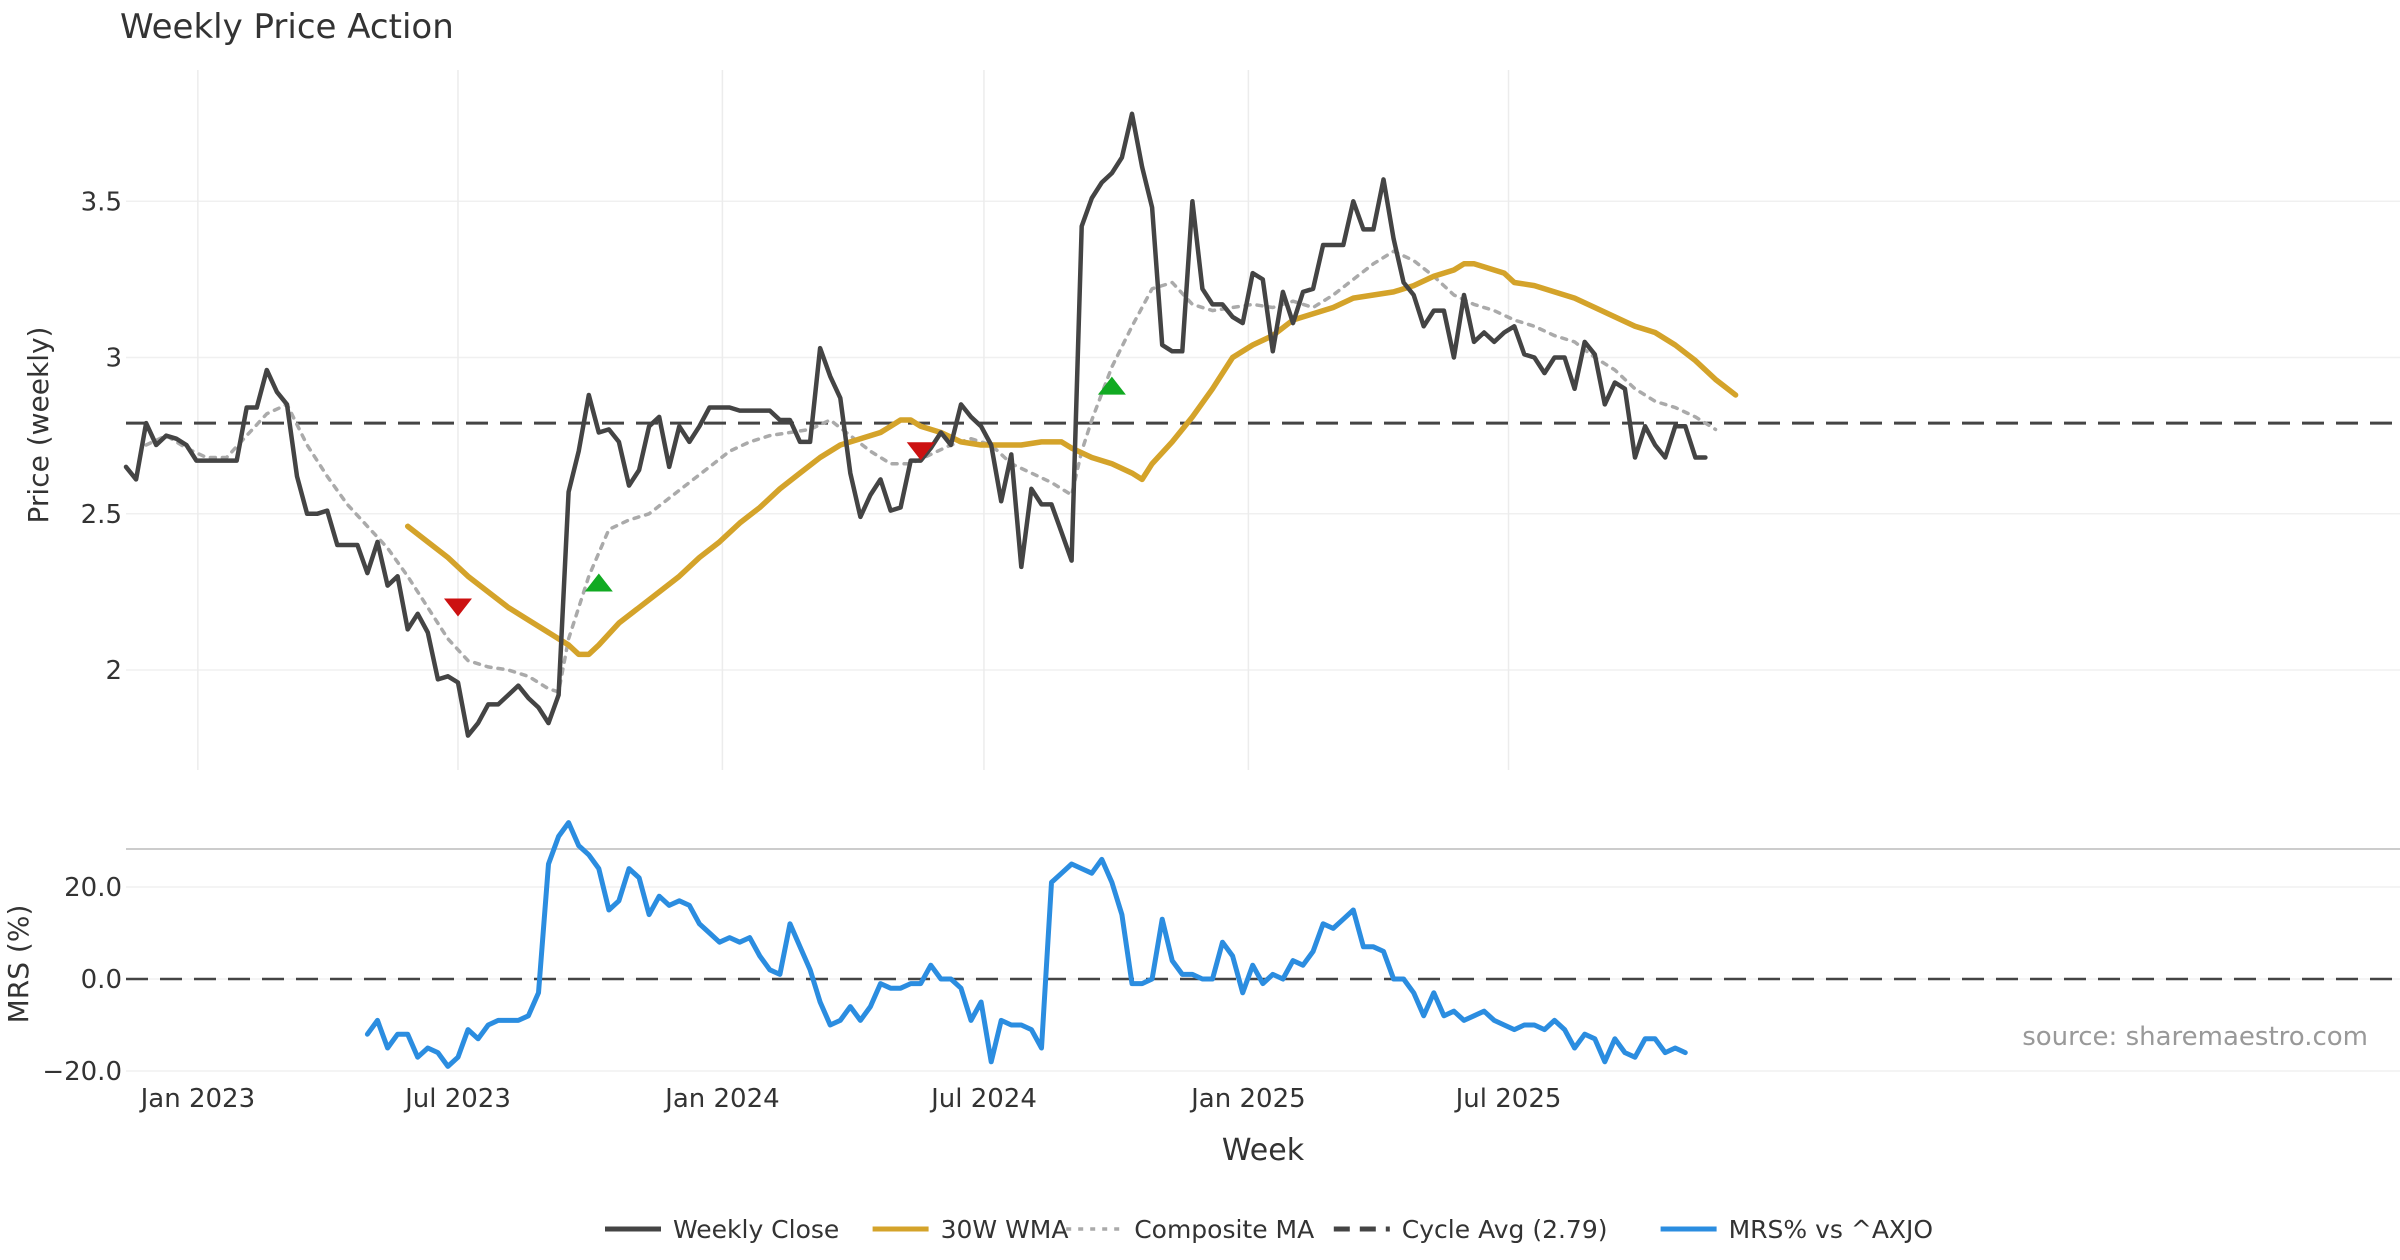  I want to click on mrs-y-ticks: 20.0 0.0 −20.0, so click(82, 980).